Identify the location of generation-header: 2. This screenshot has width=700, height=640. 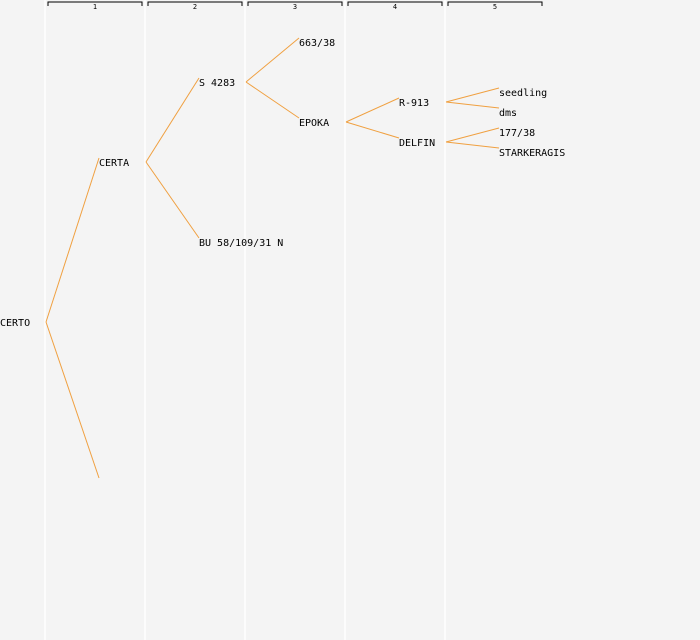
(195, 6).